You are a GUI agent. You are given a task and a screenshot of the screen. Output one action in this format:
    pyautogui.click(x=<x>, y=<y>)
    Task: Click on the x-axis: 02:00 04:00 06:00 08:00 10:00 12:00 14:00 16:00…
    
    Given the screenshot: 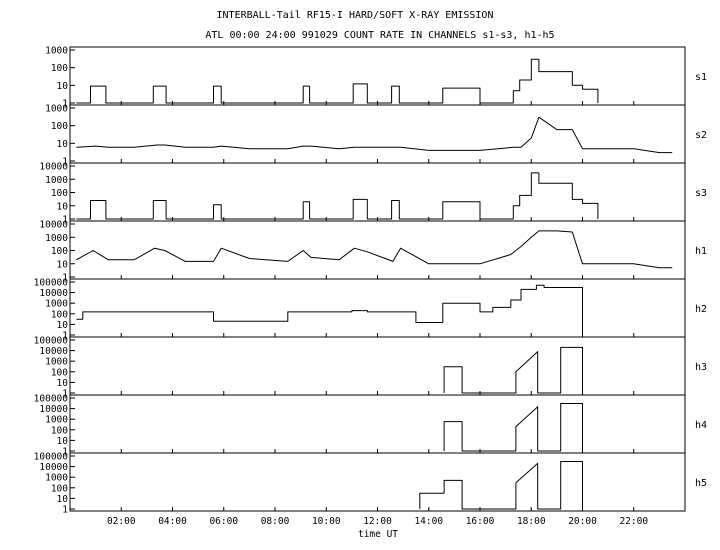 What is the action you would take?
    pyautogui.click(x=377, y=521)
    